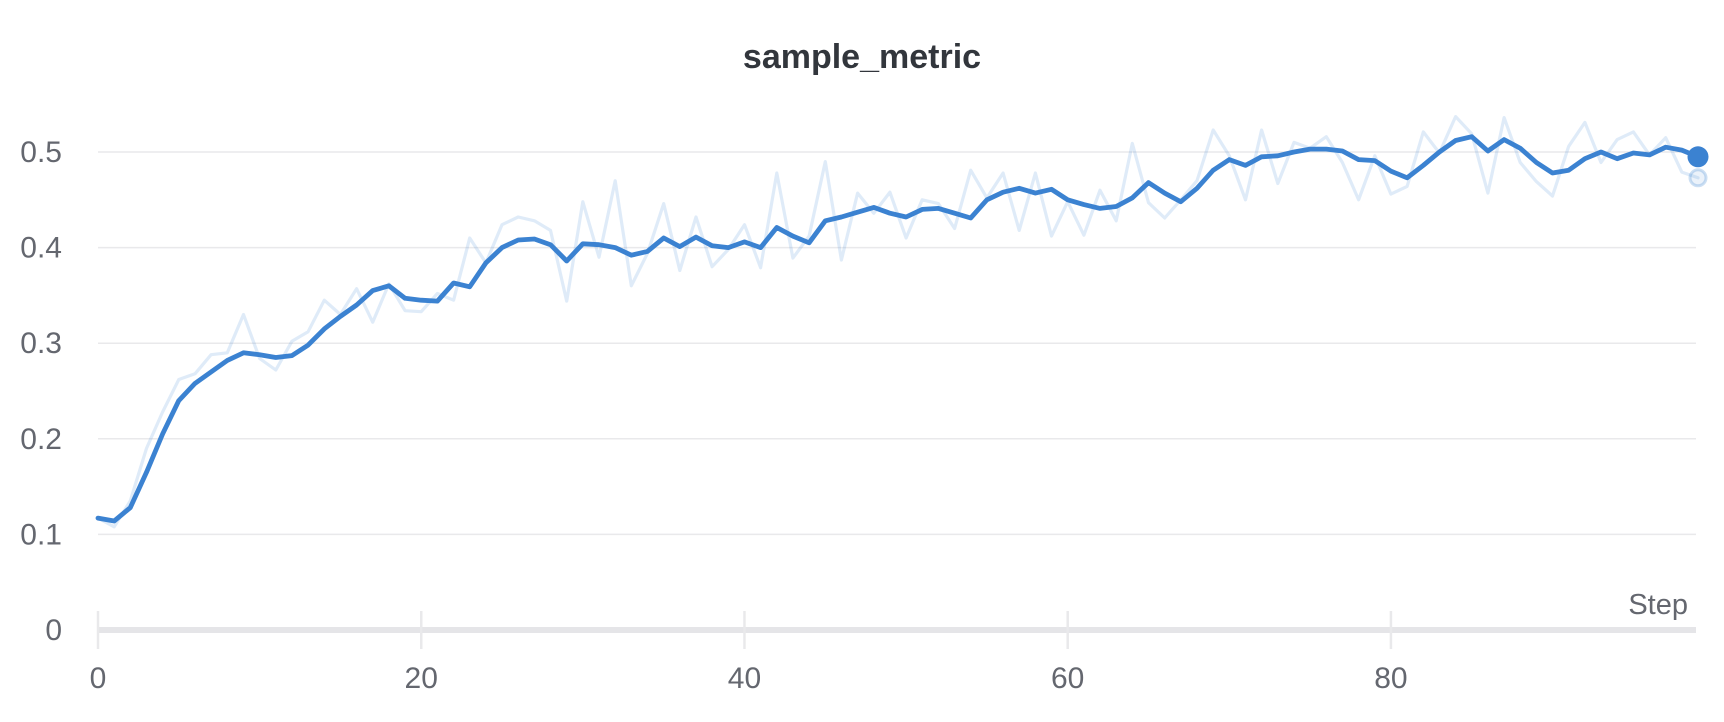  I want to click on x-tick-label: 60, so click(1067, 678).